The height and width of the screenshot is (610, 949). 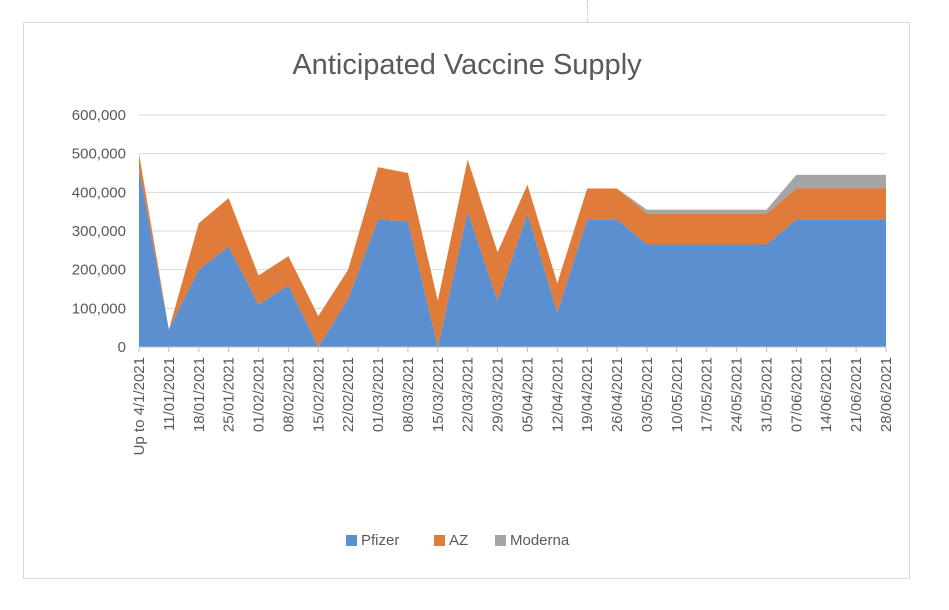 I want to click on x-tick-label: 12/04/2021, so click(x=557, y=394).